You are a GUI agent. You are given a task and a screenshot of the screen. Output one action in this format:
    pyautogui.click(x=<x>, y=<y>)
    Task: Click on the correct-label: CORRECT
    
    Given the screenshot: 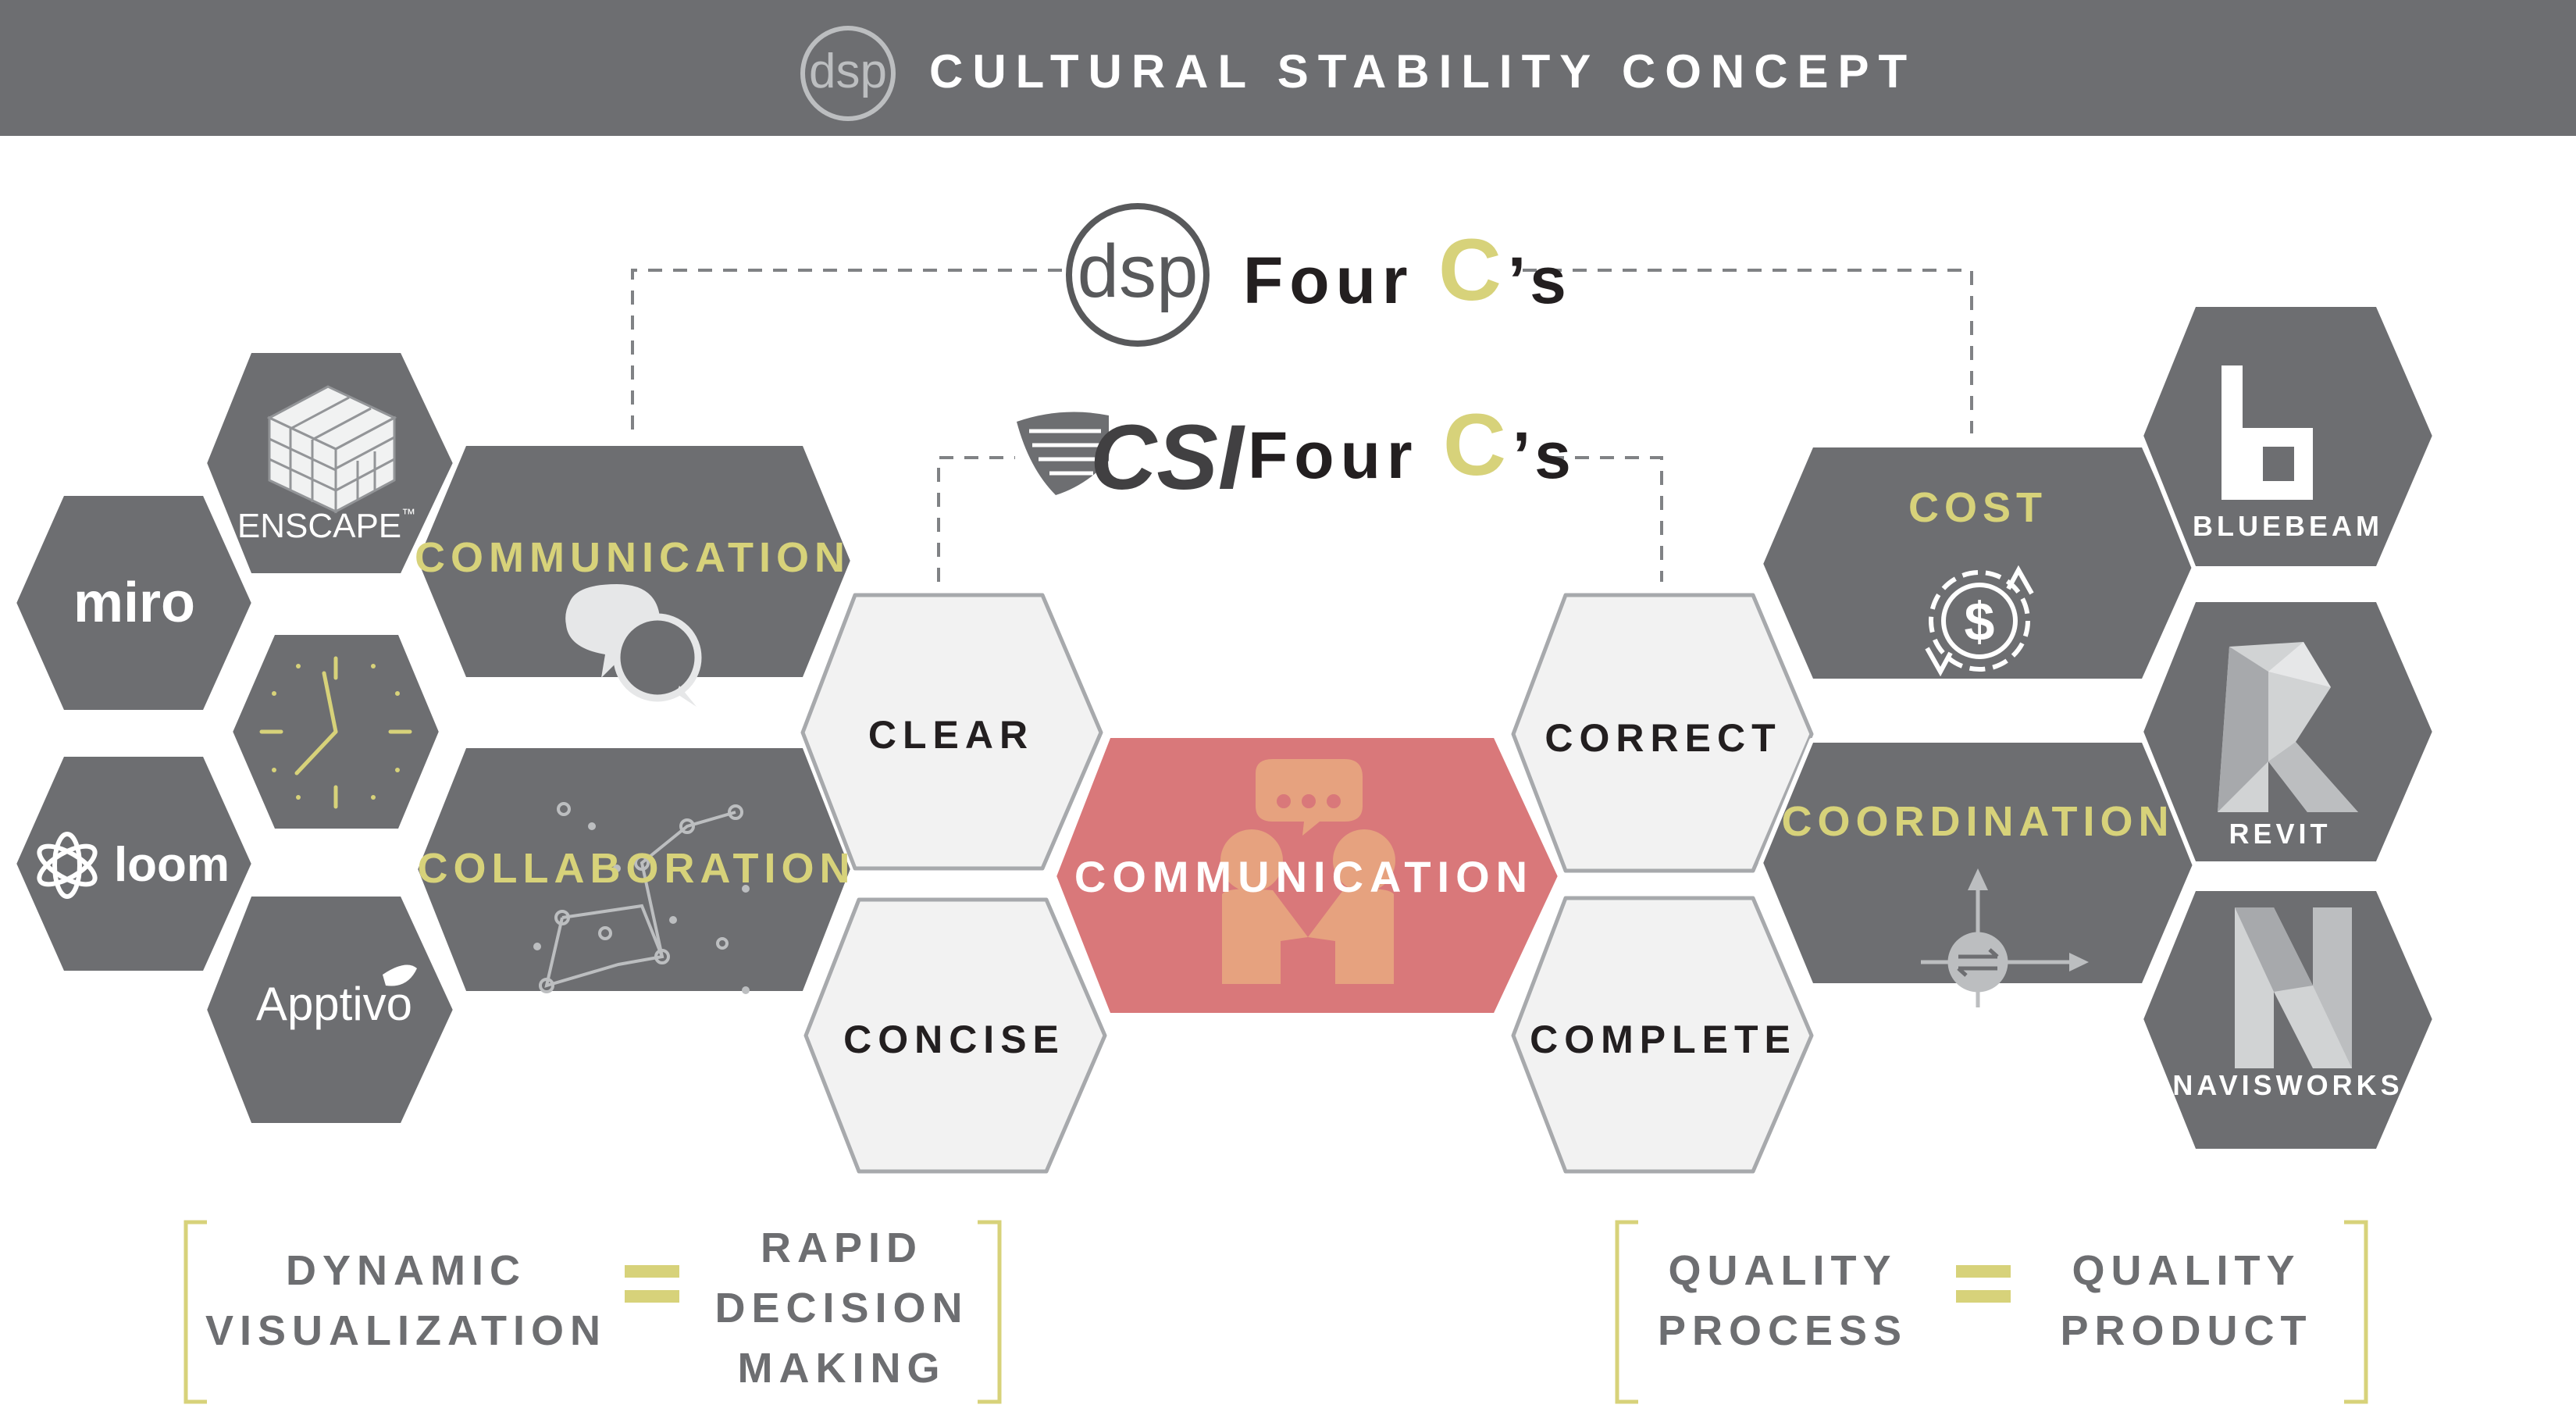 What is the action you would take?
    pyautogui.click(x=1663, y=738)
    